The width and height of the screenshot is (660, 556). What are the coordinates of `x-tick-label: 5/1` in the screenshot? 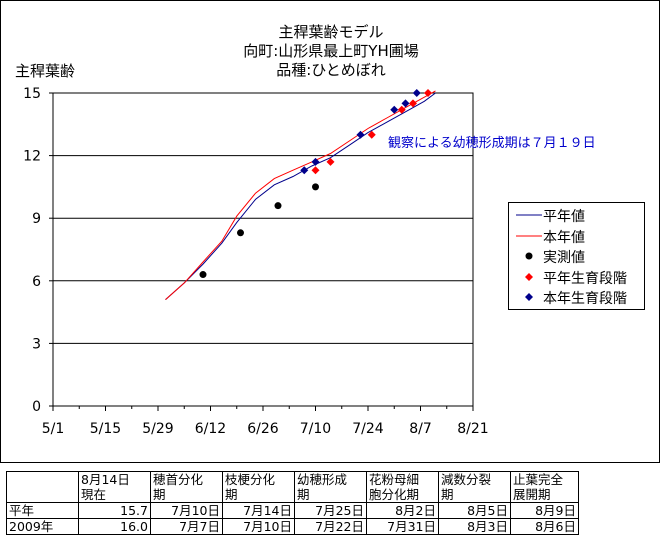 It's located at (53, 429).